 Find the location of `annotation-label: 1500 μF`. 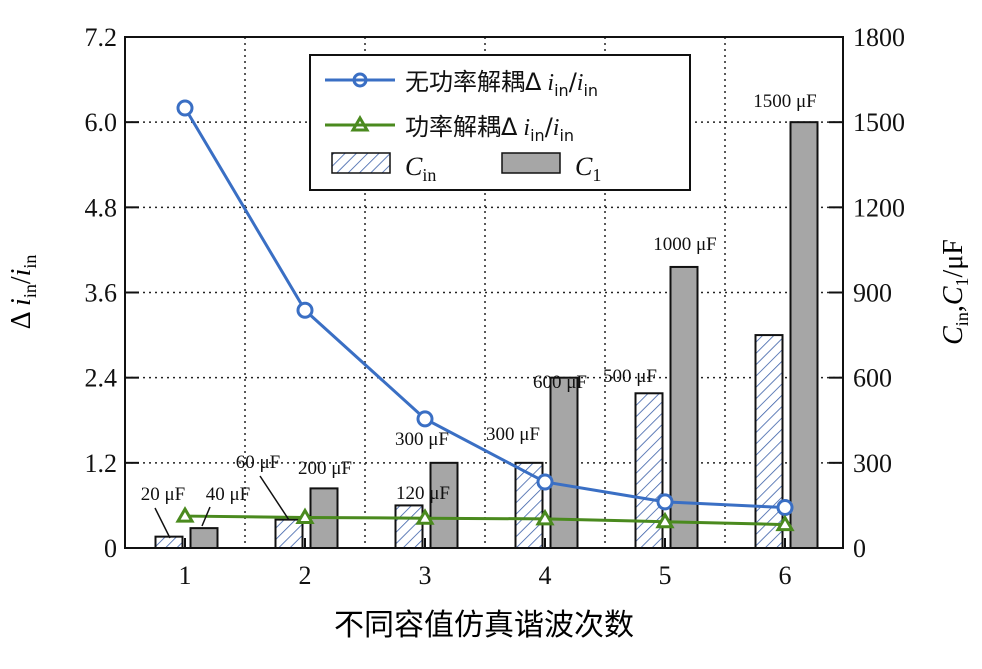

annotation-label: 1500 μF is located at coordinates (785, 101).